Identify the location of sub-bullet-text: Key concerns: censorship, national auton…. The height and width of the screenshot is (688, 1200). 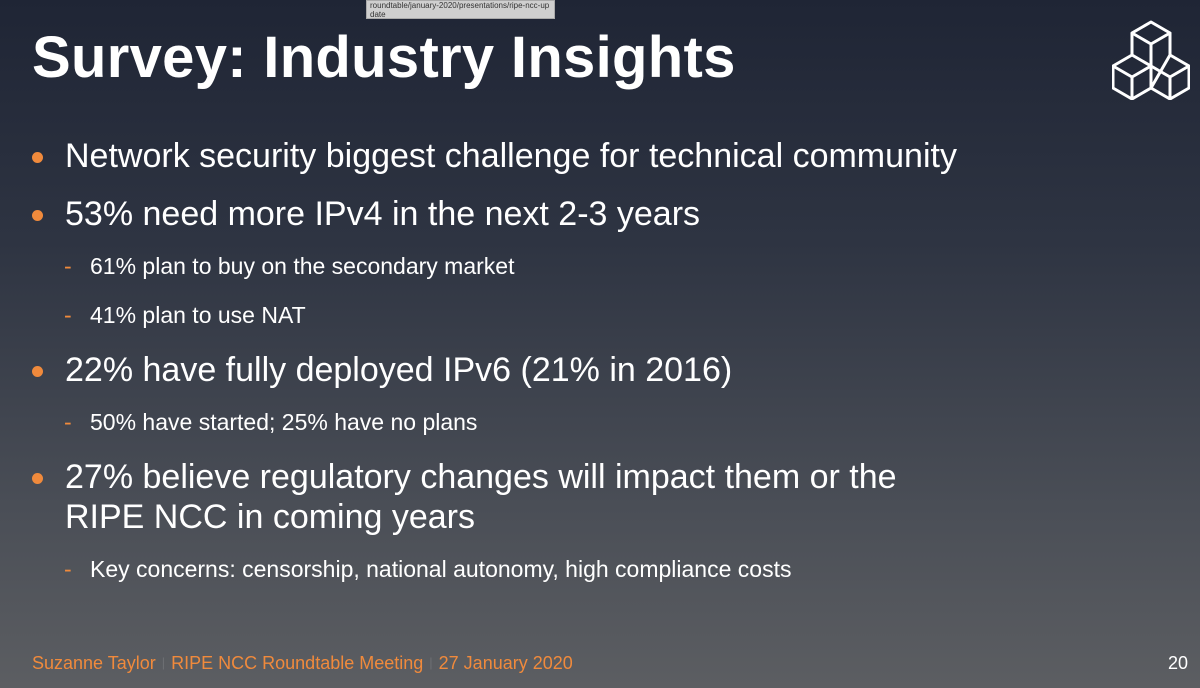
(441, 569).